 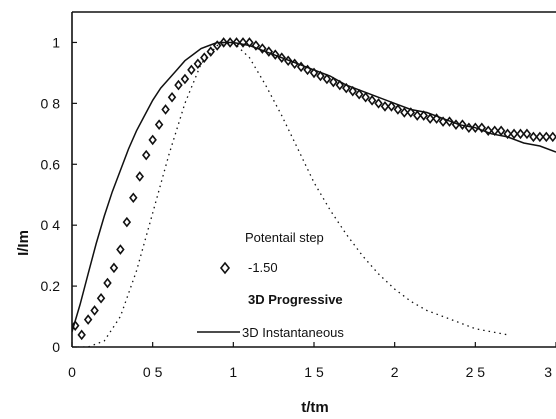 What do you see at coordinates (51, 103) in the screenshot?
I see `y-tick-label: 0 8` at bounding box center [51, 103].